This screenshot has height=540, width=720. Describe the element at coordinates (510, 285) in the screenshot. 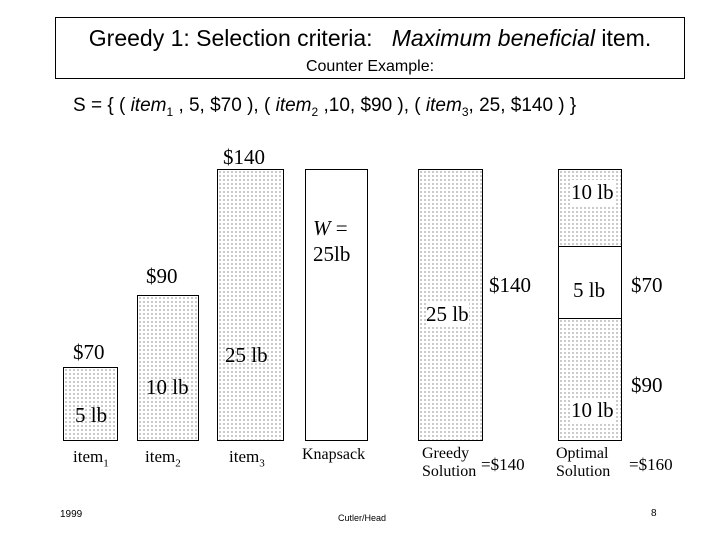

I see `greedy-value: $140` at that location.